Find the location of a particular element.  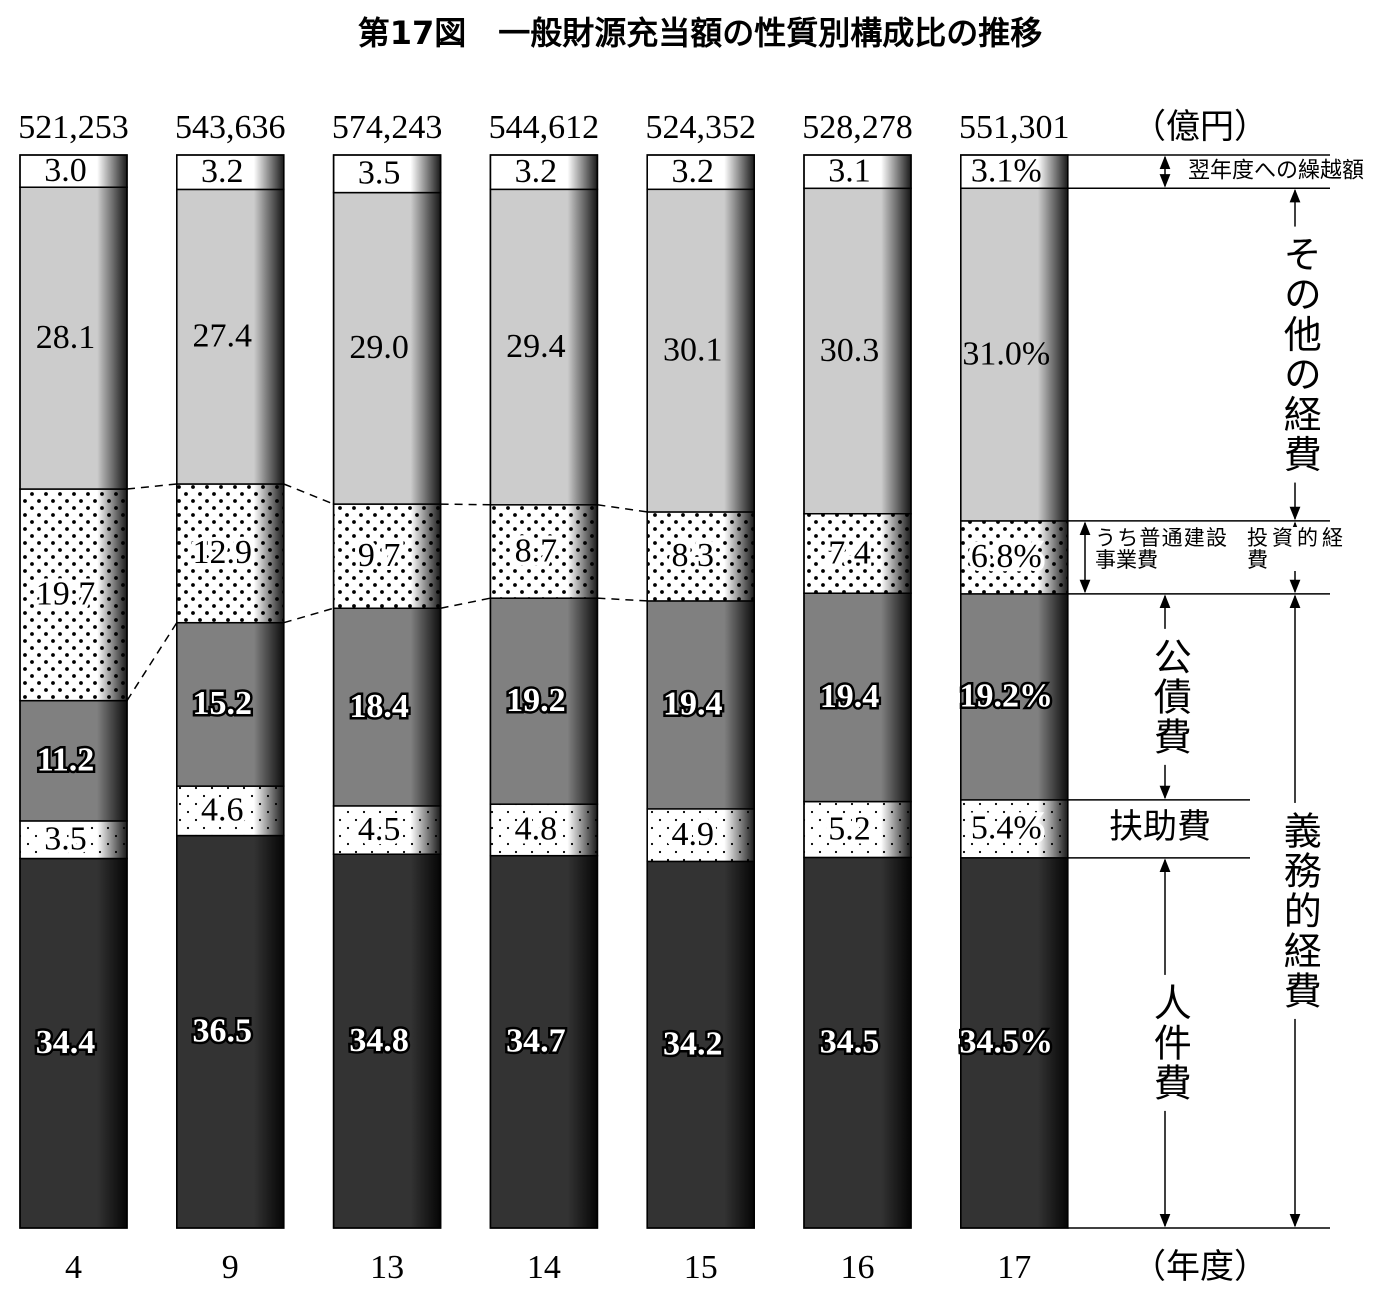

x-tick-label: 14 is located at coordinates (544, 1267).